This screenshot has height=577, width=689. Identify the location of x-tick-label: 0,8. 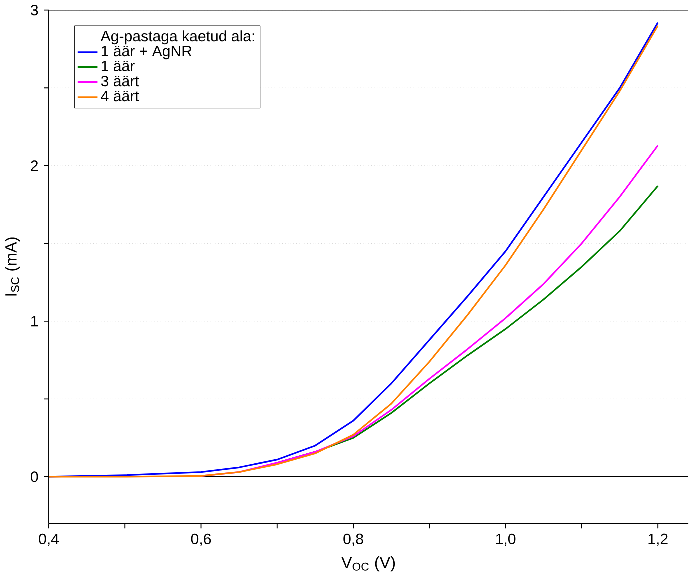
(354, 540).